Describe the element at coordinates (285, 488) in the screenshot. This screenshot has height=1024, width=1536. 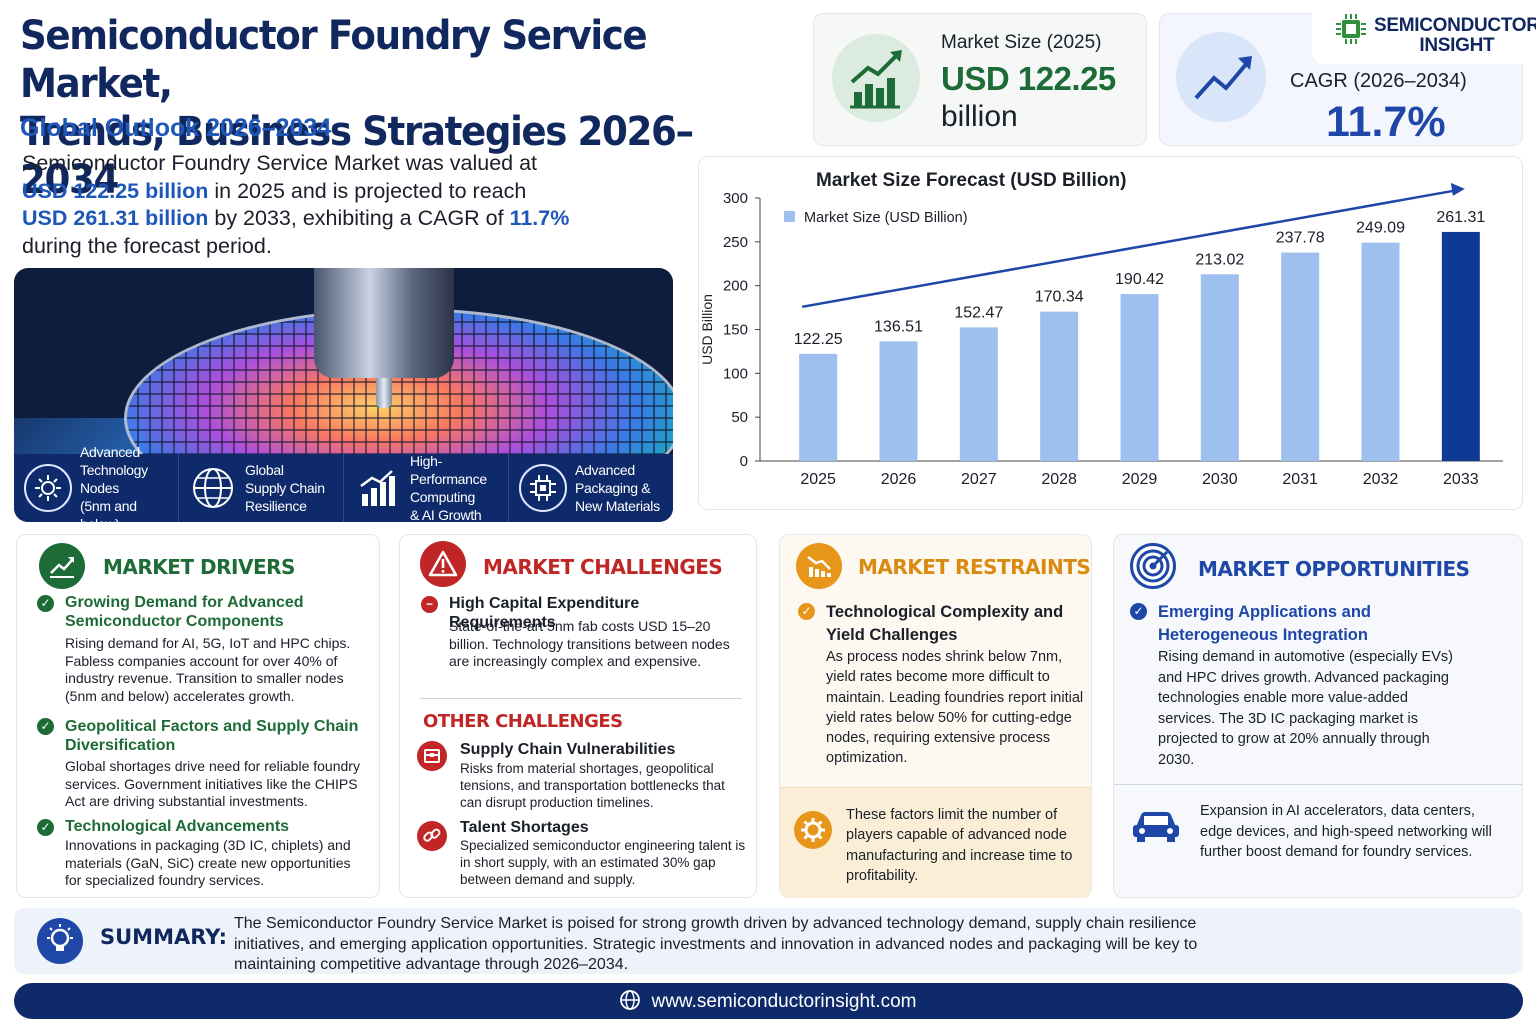
I see `feature-text: Supply Chain` at that location.